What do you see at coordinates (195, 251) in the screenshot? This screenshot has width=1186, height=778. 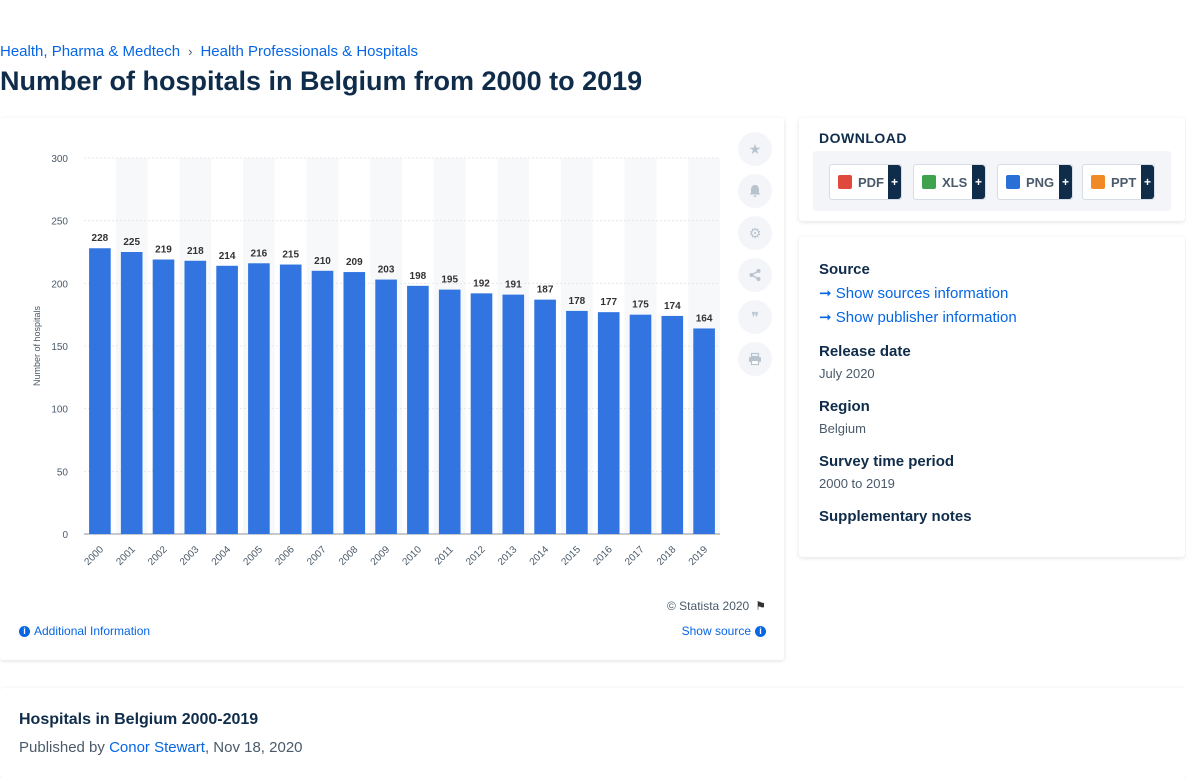 I see `data-label: 218` at bounding box center [195, 251].